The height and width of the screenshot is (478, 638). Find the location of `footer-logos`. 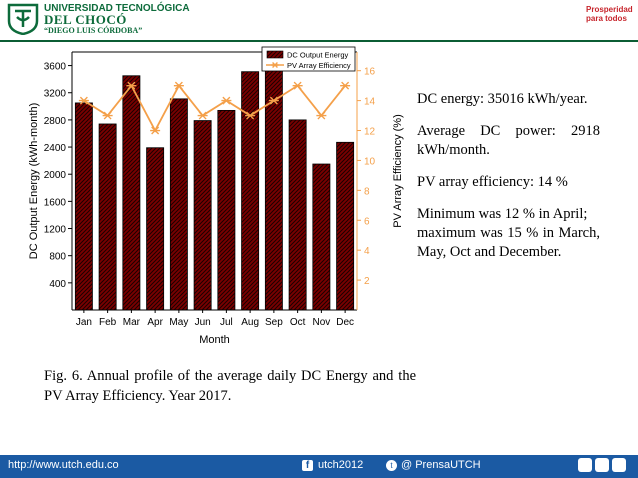

footer-logos is located at coordinates (606, 466).